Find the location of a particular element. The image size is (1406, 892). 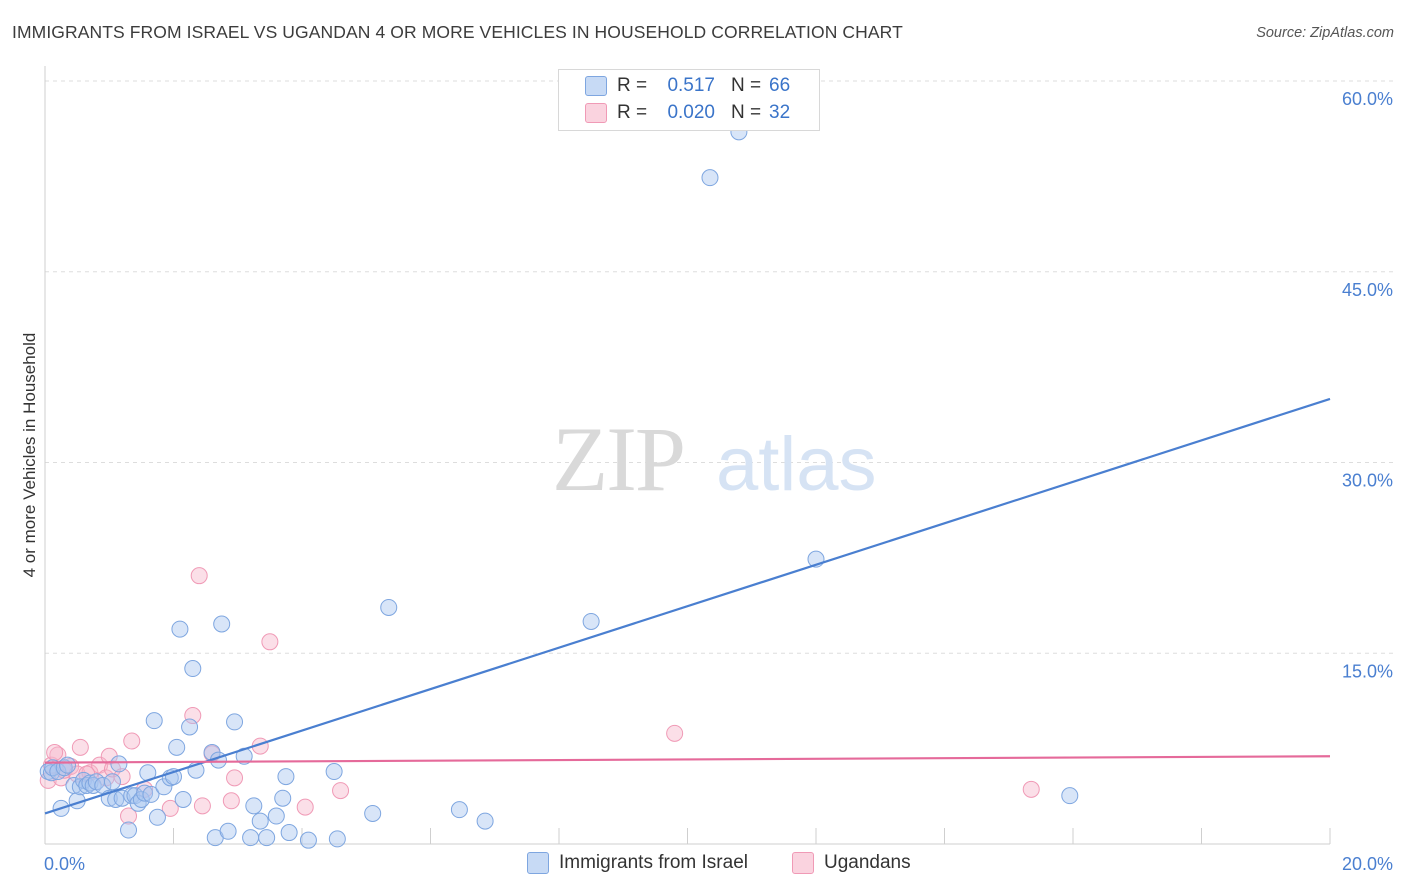

legend-r-value: 0.517 is located at coordinates (691, 85).